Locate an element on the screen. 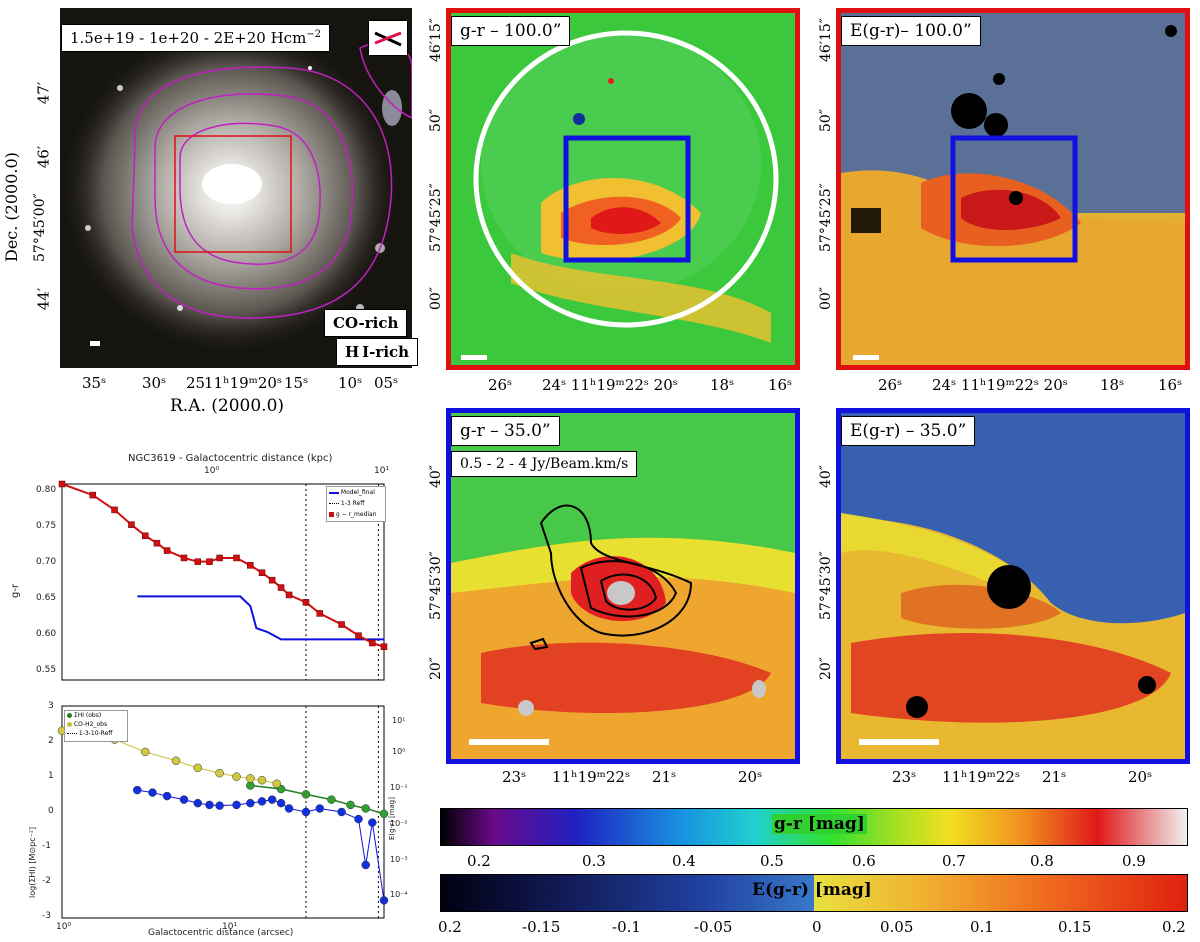 The width and height of the screenshot is (1200, 942). gr-100-panel is located at coordinates (623, 189).